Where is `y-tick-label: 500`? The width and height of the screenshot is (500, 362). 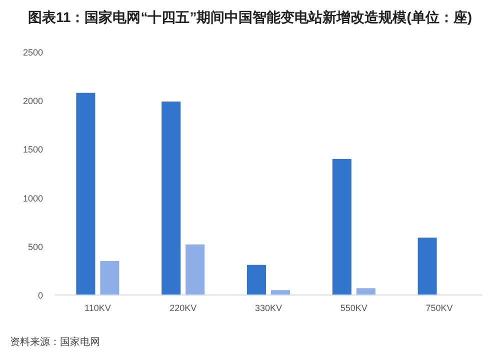
y-tick-label: 500 is located at coordinates (35, 247).